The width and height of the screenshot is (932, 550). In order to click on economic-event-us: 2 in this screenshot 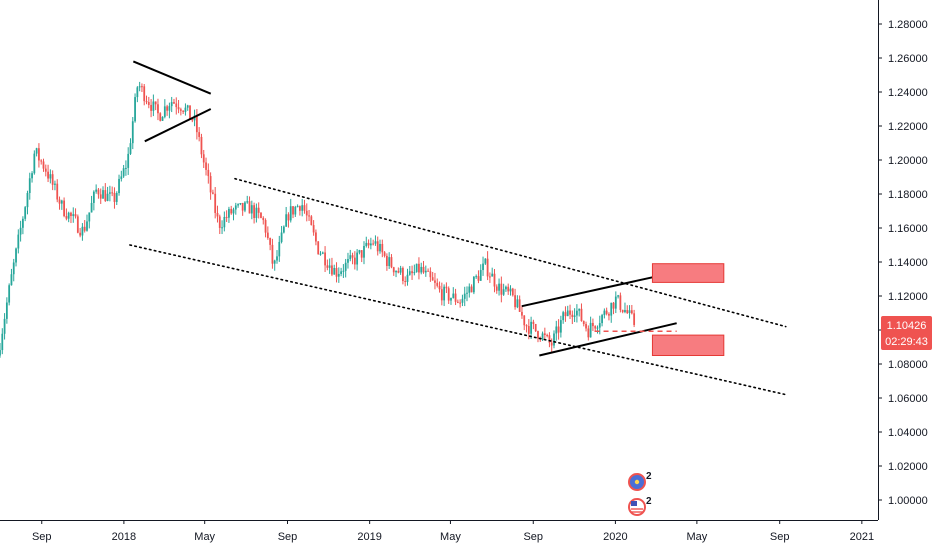, I will do `click(640, 506)`.